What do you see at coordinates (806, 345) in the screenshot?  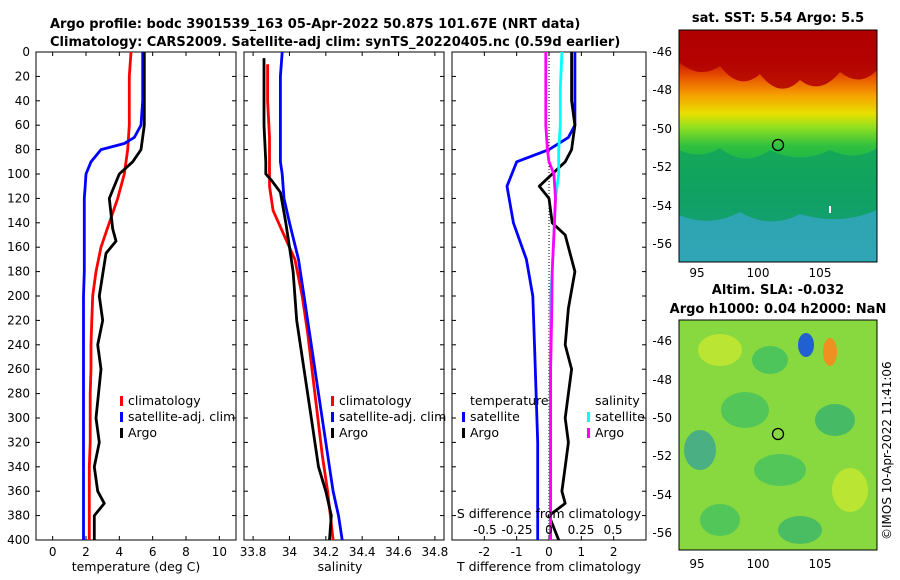 I see `sla-low-anomaly` at bounding box center [806, 345].